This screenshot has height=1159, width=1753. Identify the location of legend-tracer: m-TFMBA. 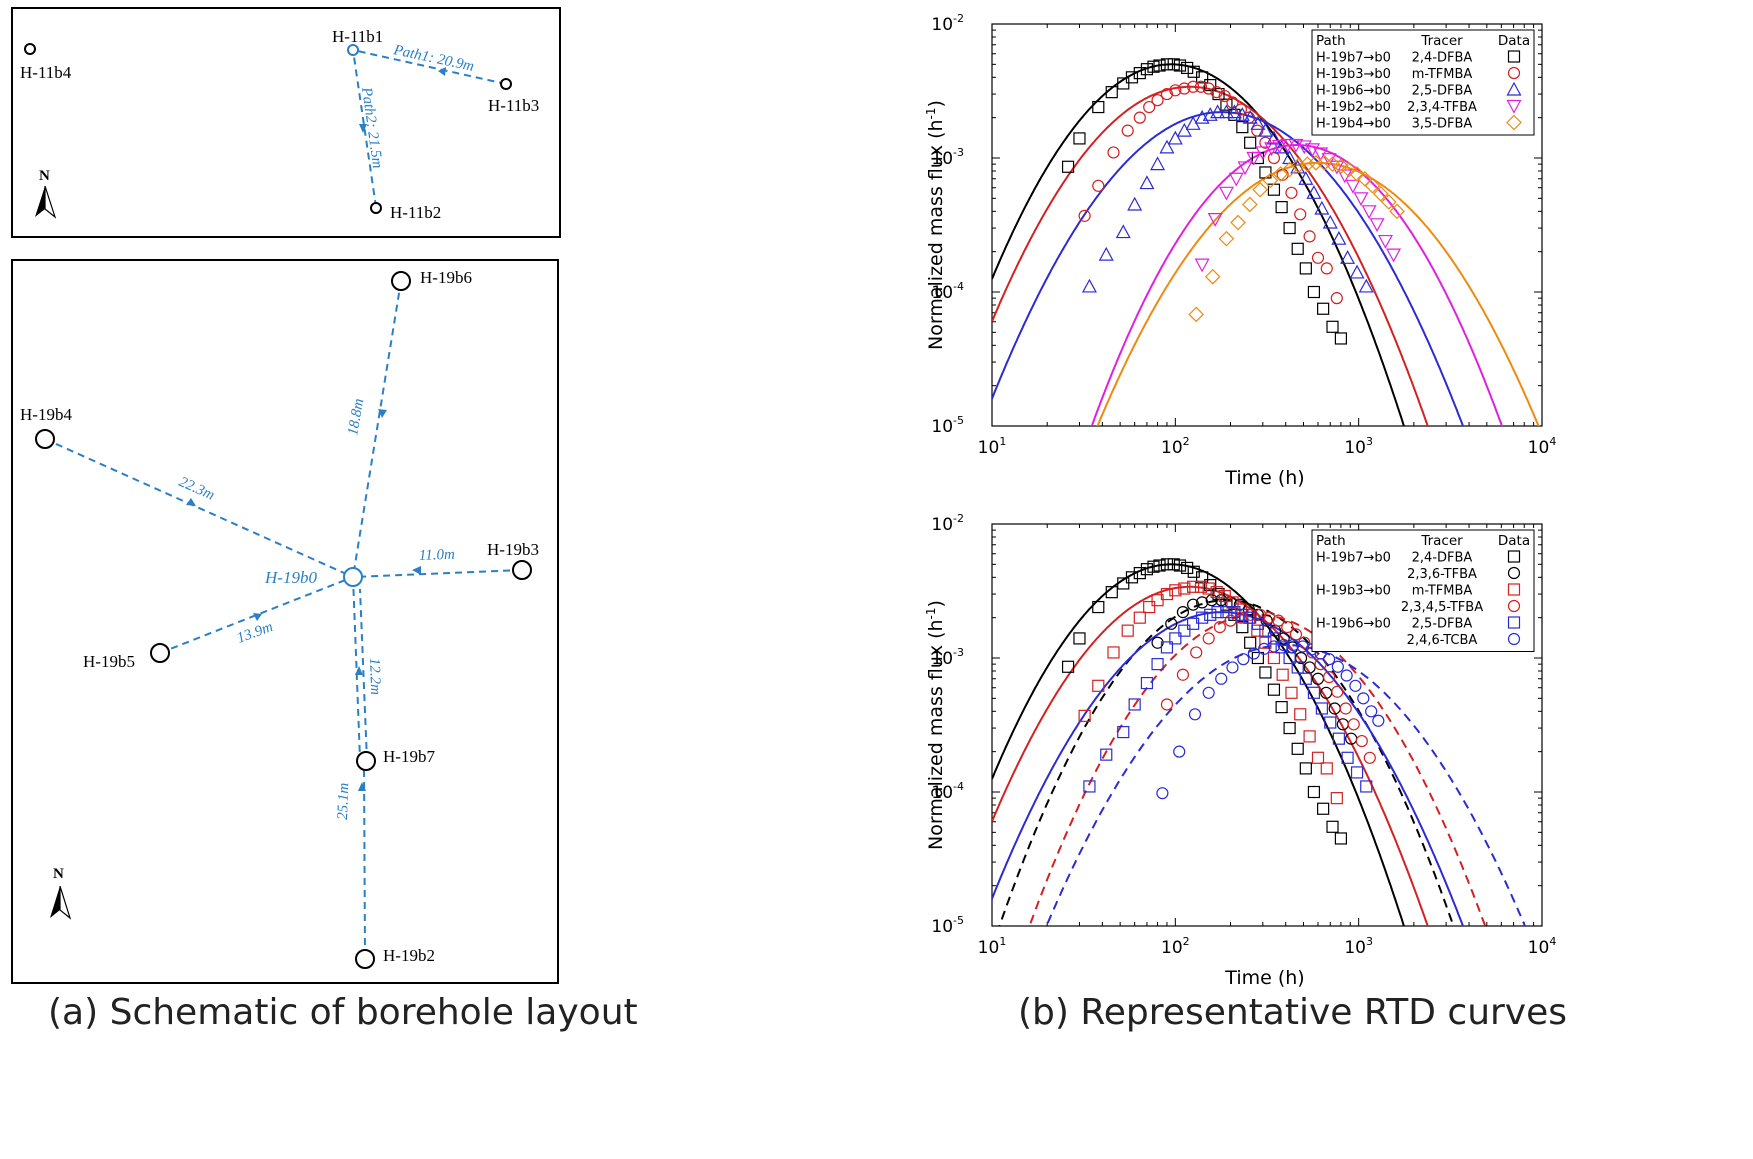
(1442, 74).